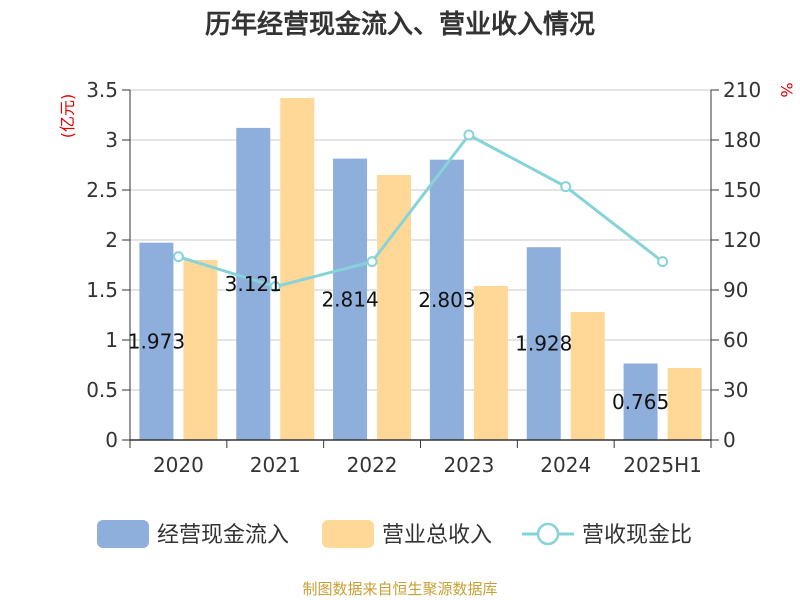  What do you see at coordinates (735, 390) in the screenshot?
I see `y-right-tick-label: 30` at bounding box center [735, 390].